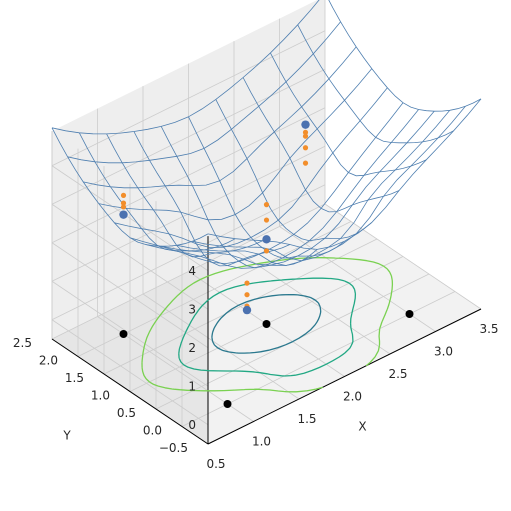 This screenshot has height=511, width=511. Describe the element at coordinates (261, 442) in the screenshot. I see `x-tick-label: 1.0` at that location.